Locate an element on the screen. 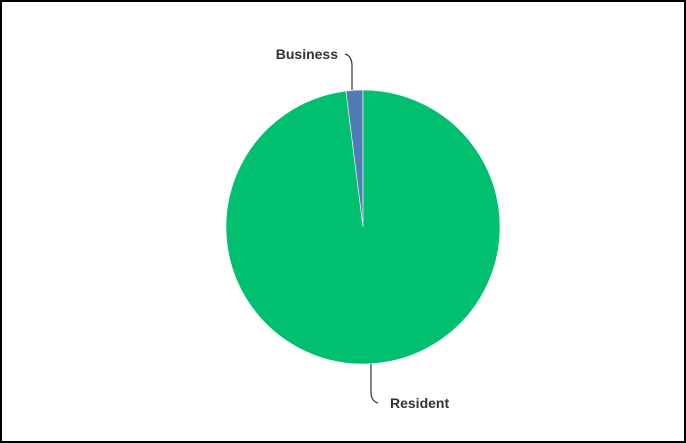 This screenshot has width=686, height=443. slice-label-resident: Resident is located at coordinates (419, 403).